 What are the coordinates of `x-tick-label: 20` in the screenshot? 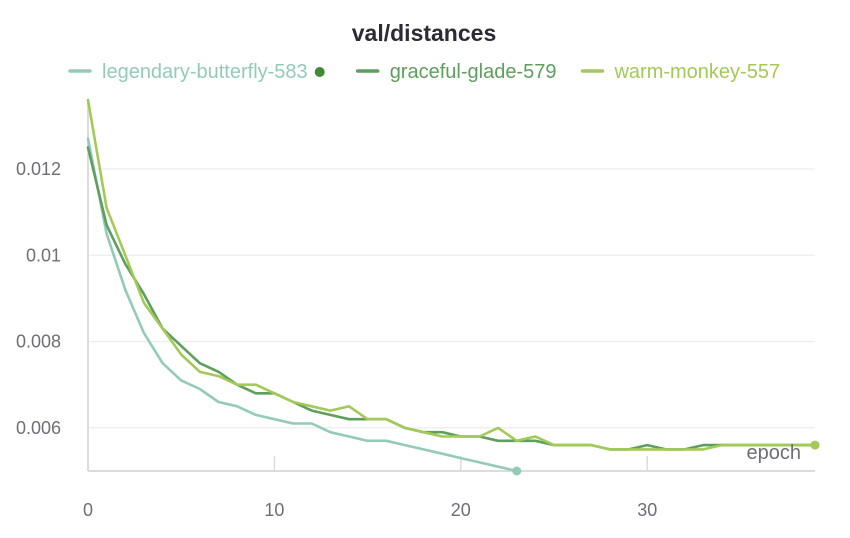 It's located at (461, 510).